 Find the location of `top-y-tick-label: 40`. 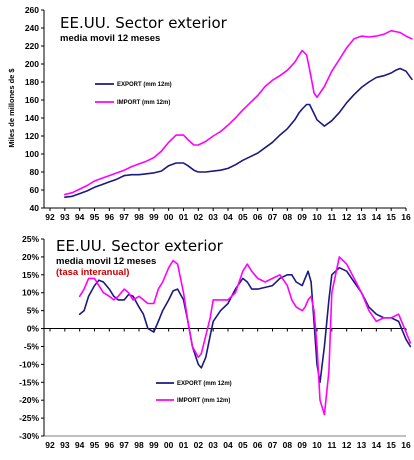

top-y-tick-label: 40 is located at coordinates (35, 208).